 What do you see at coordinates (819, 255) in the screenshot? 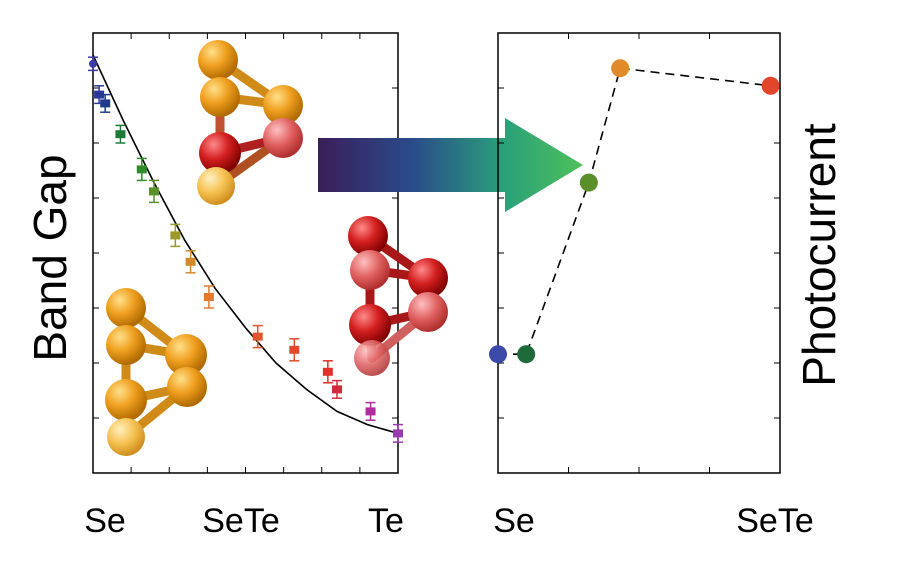
I see `photocurrent-y-axis-title: Photocurrent` at bounding box center [819, 255].